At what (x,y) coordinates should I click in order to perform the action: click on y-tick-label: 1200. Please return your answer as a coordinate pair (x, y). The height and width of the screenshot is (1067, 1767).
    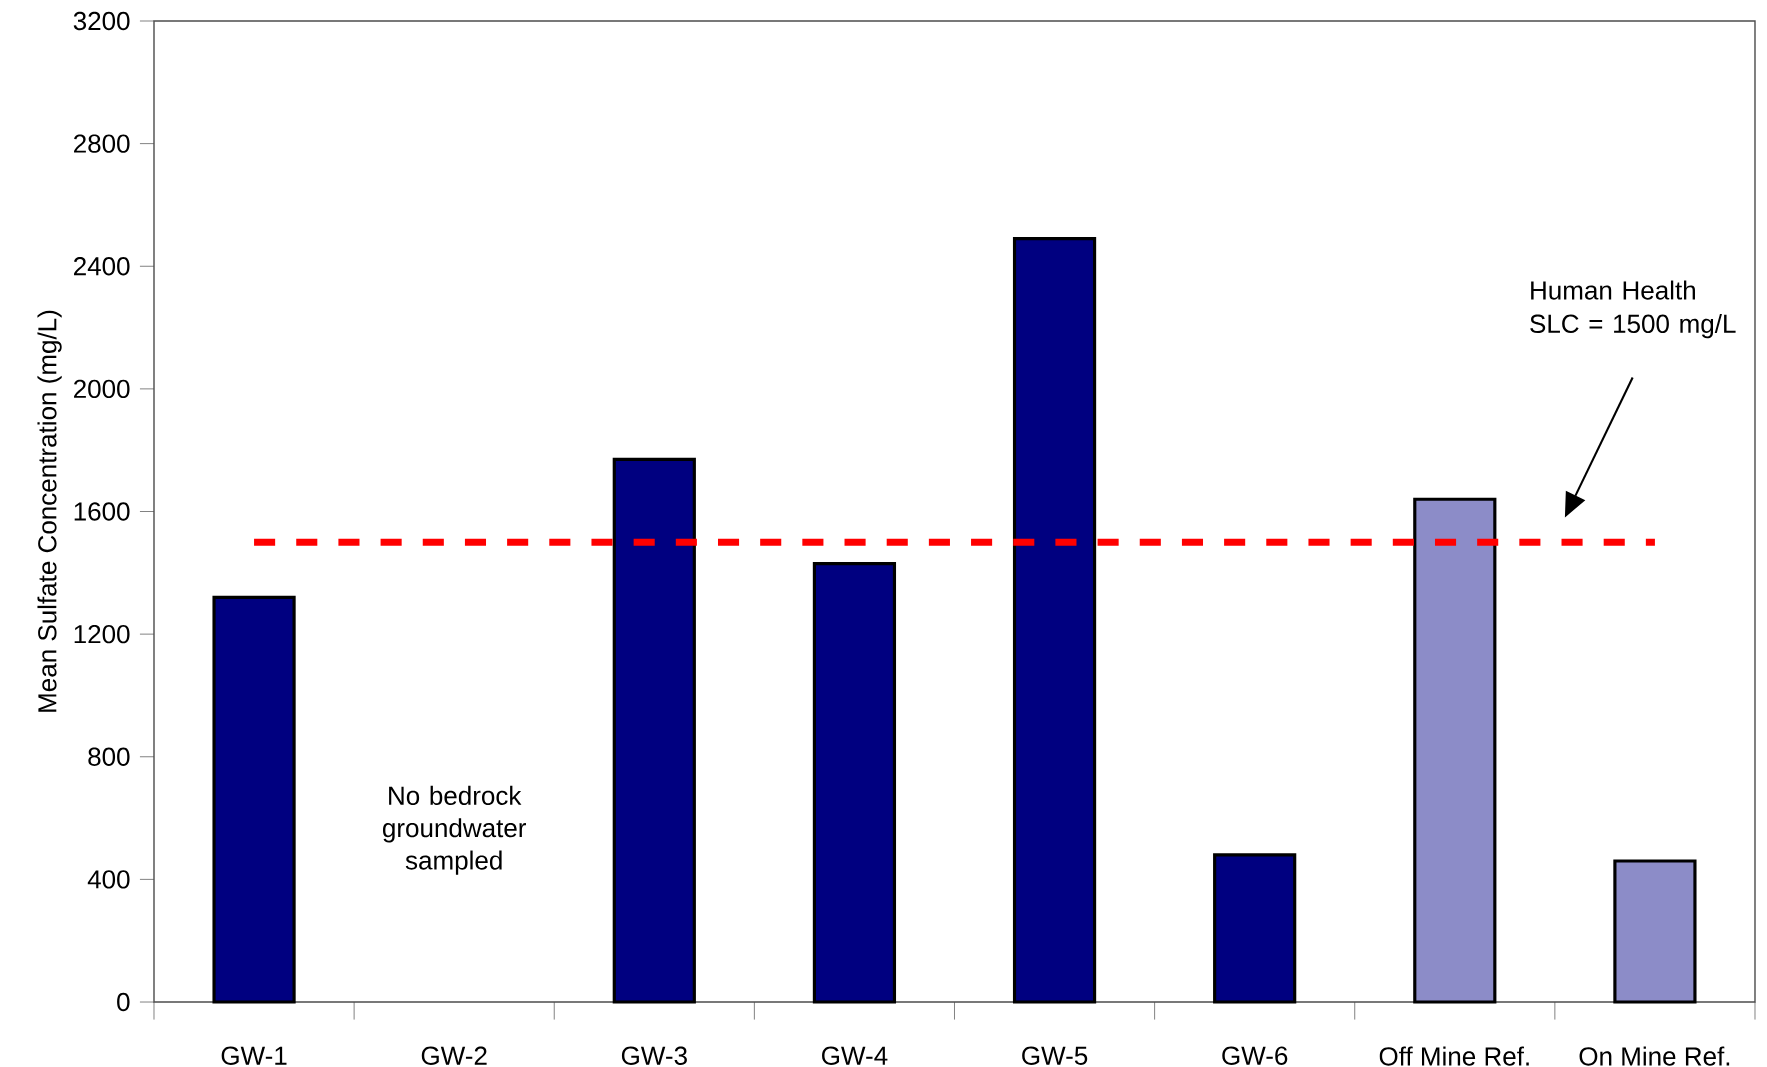
    Looking at the image, I should click on (102, 634).